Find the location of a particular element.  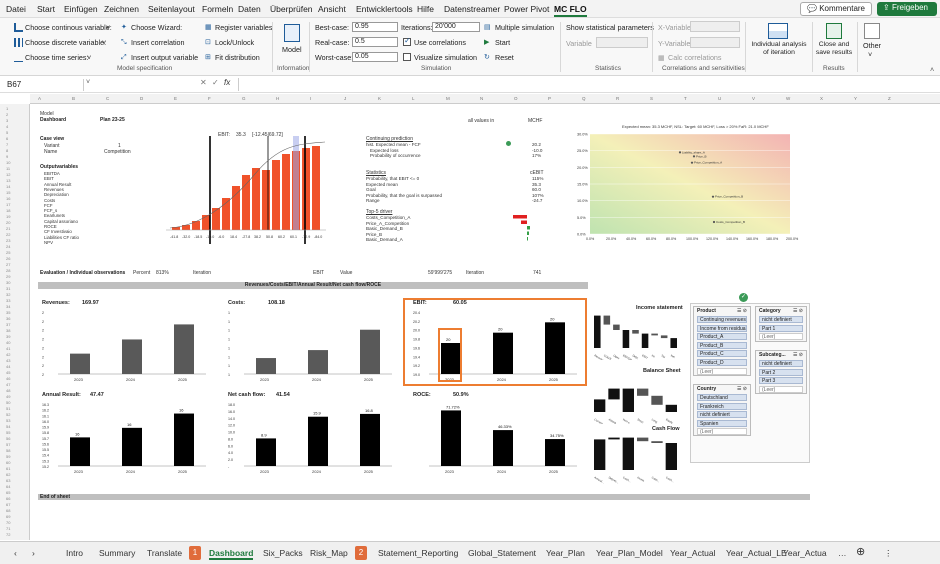

multiple-simulation-button: Multiple simulation is located at coordinates (525, 27).